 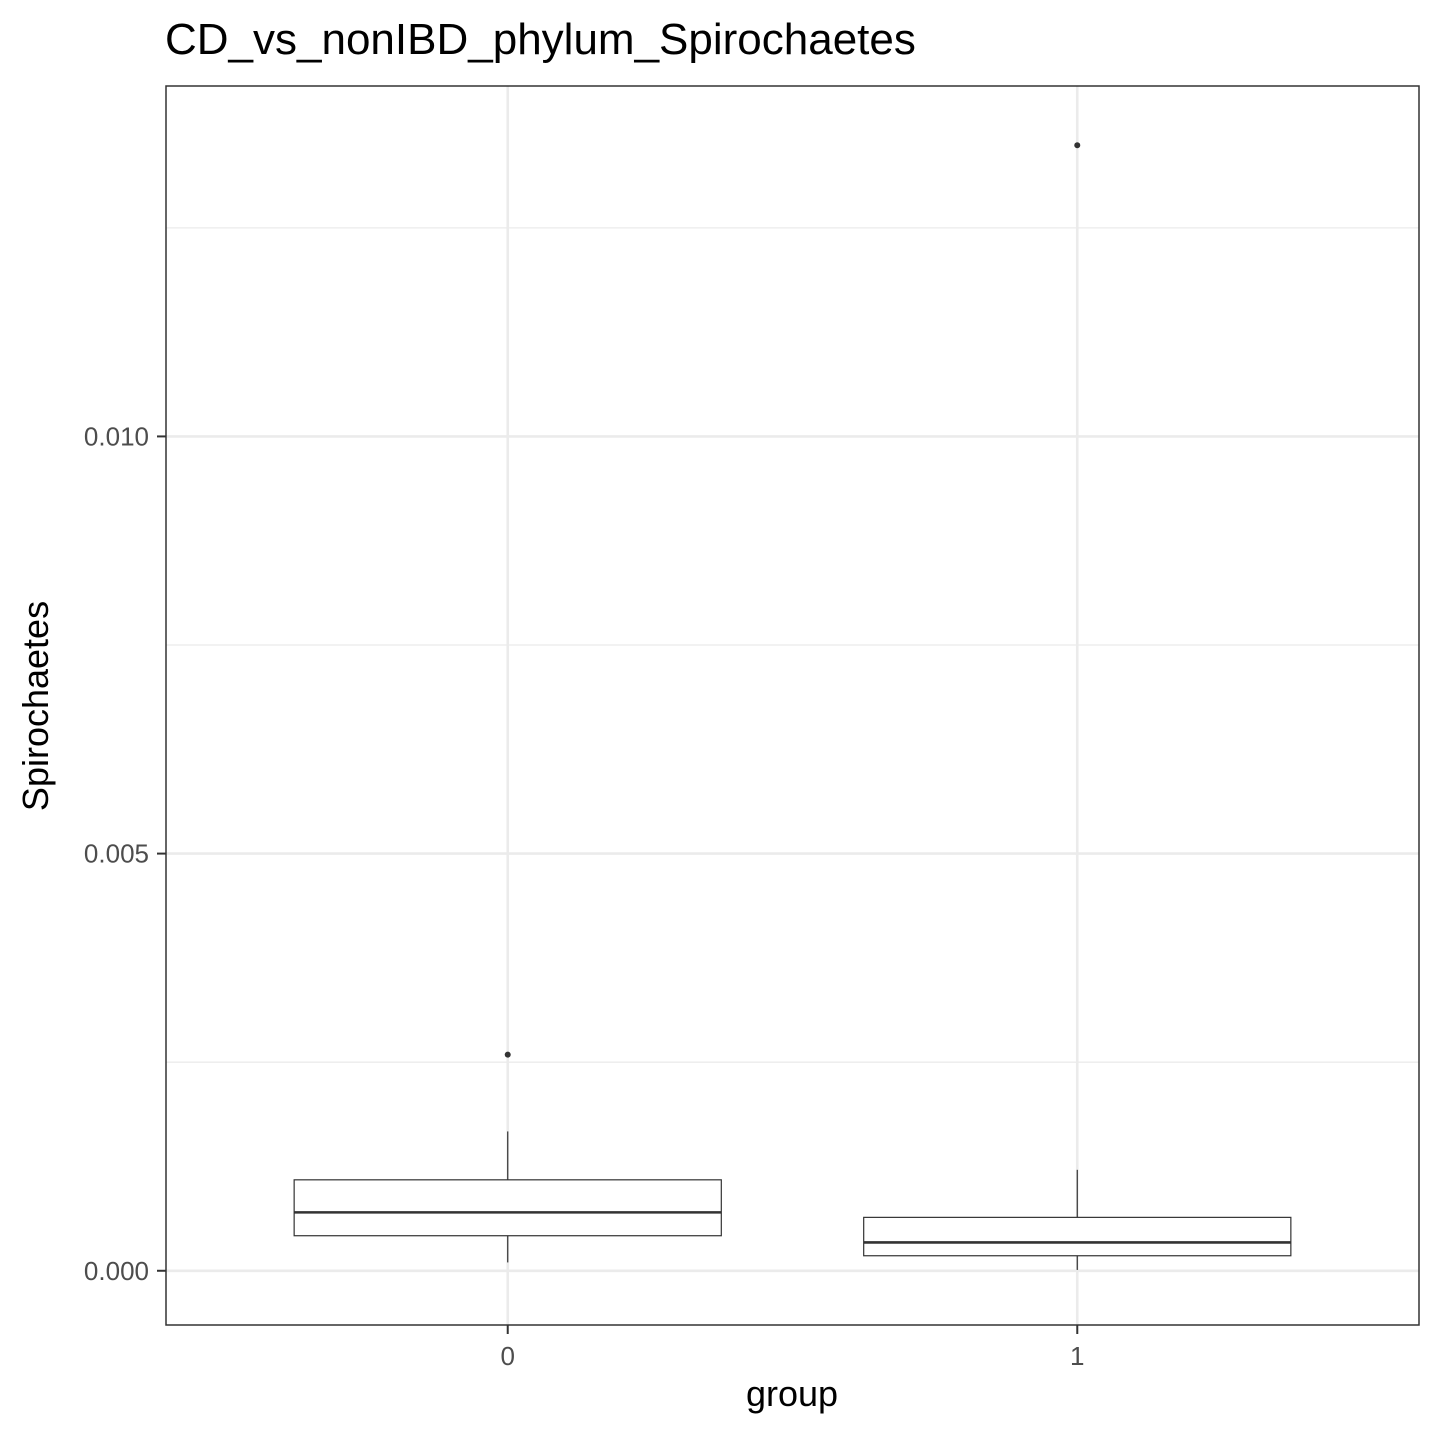 I want to click on y-tick-label: 0.010, so click(x=116, y=436).